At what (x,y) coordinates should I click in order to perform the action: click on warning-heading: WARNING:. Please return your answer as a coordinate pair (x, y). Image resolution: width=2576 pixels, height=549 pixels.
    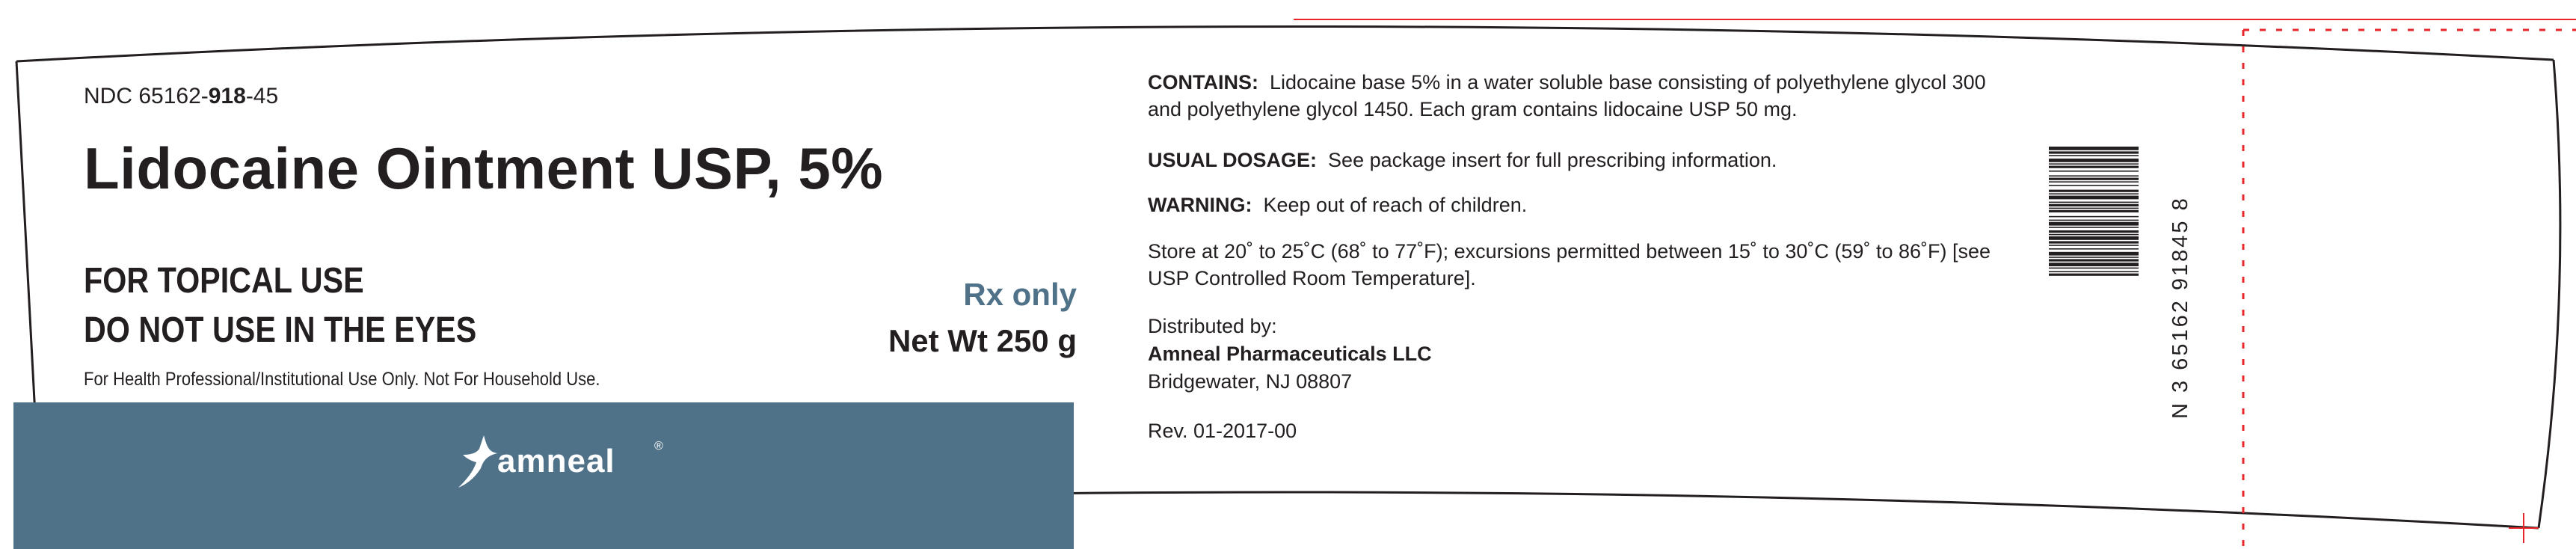
    Looking at the image, I should click on (1200, 205).